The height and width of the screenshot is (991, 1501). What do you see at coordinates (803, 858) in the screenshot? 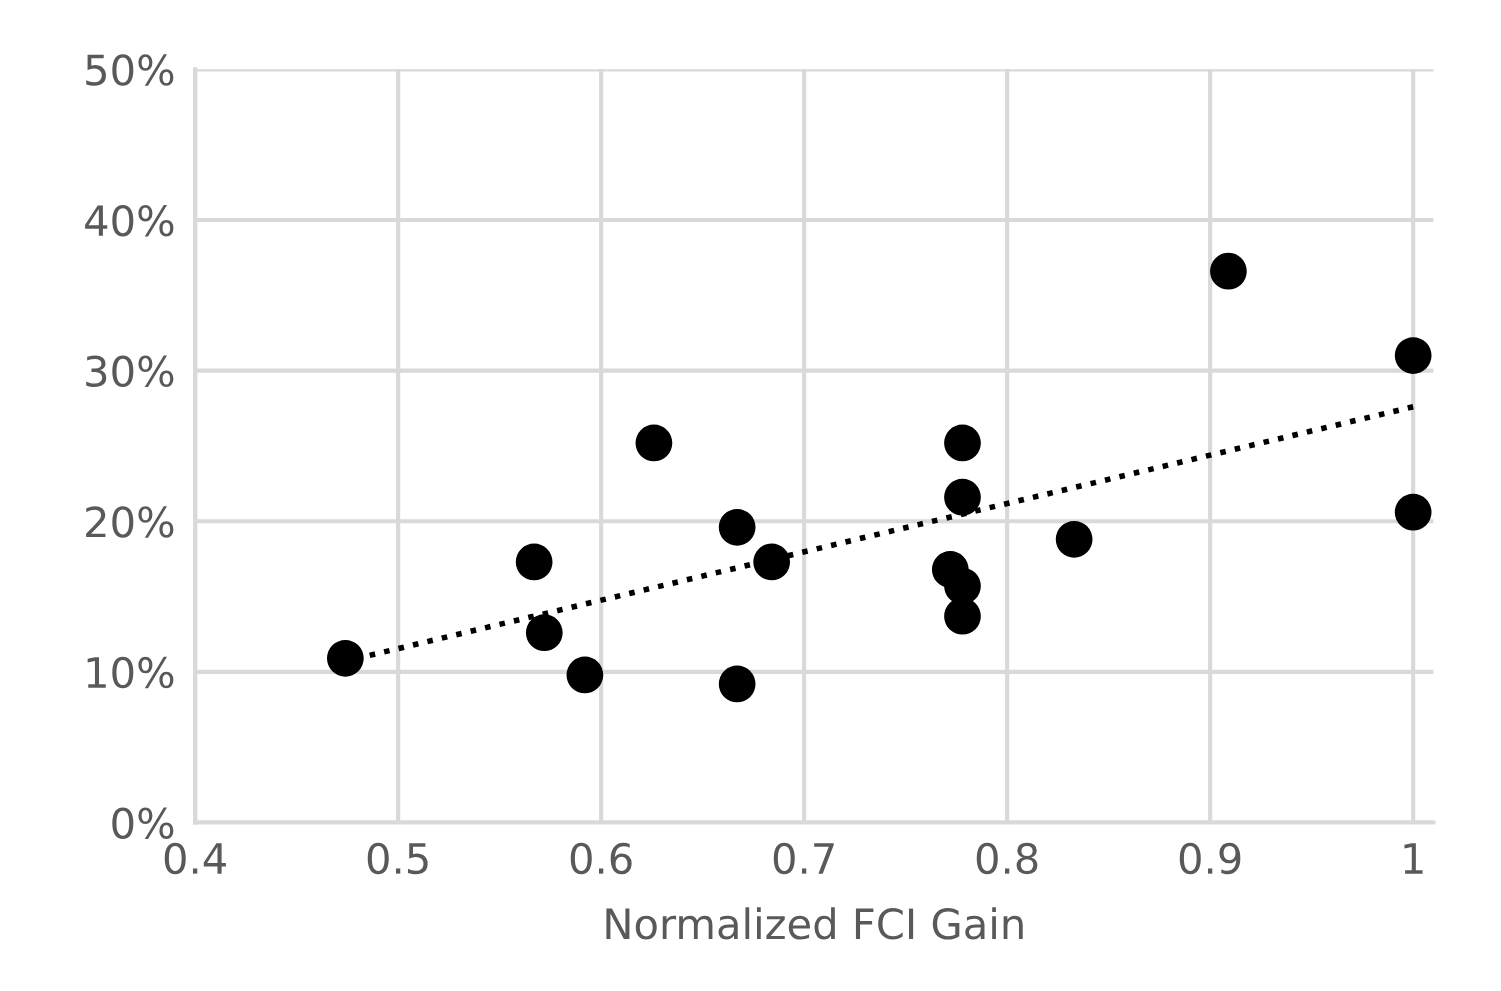
I see `x-tick-label: 0.7` at bounding box center [803, 858].